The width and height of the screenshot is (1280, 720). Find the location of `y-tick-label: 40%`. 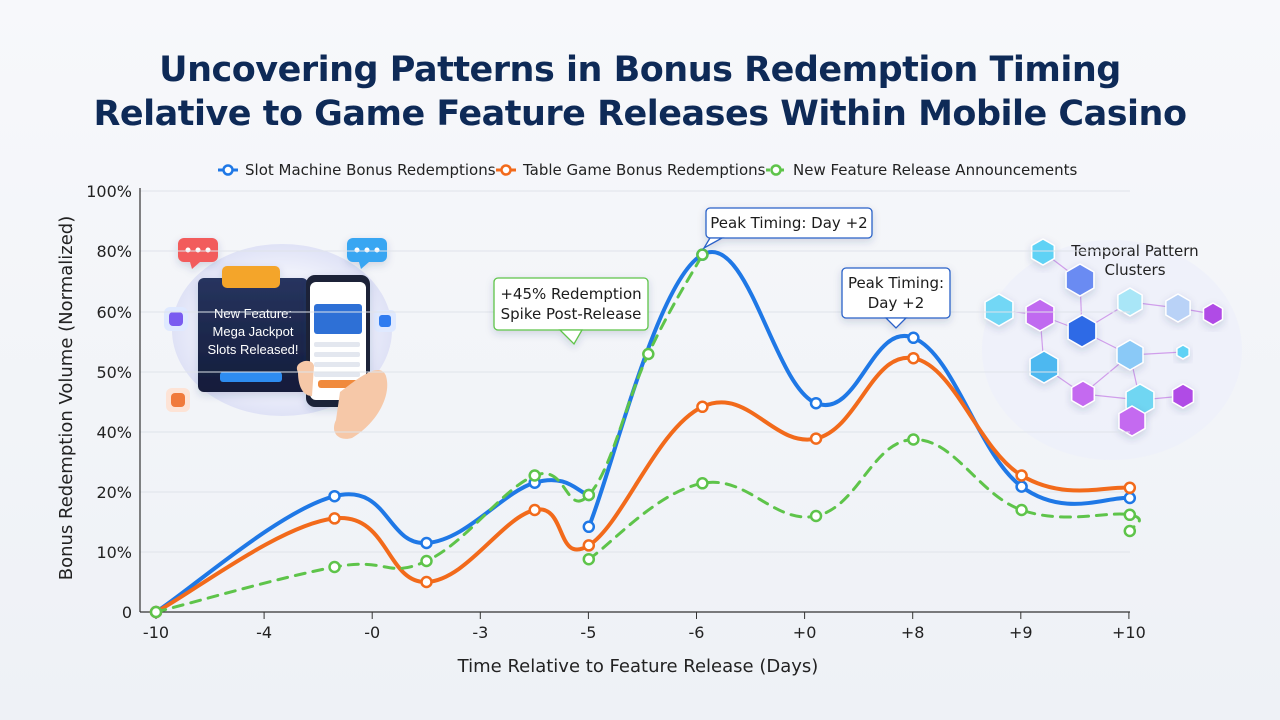

y-tick-label: 40% is located at coordinates (114, 432).